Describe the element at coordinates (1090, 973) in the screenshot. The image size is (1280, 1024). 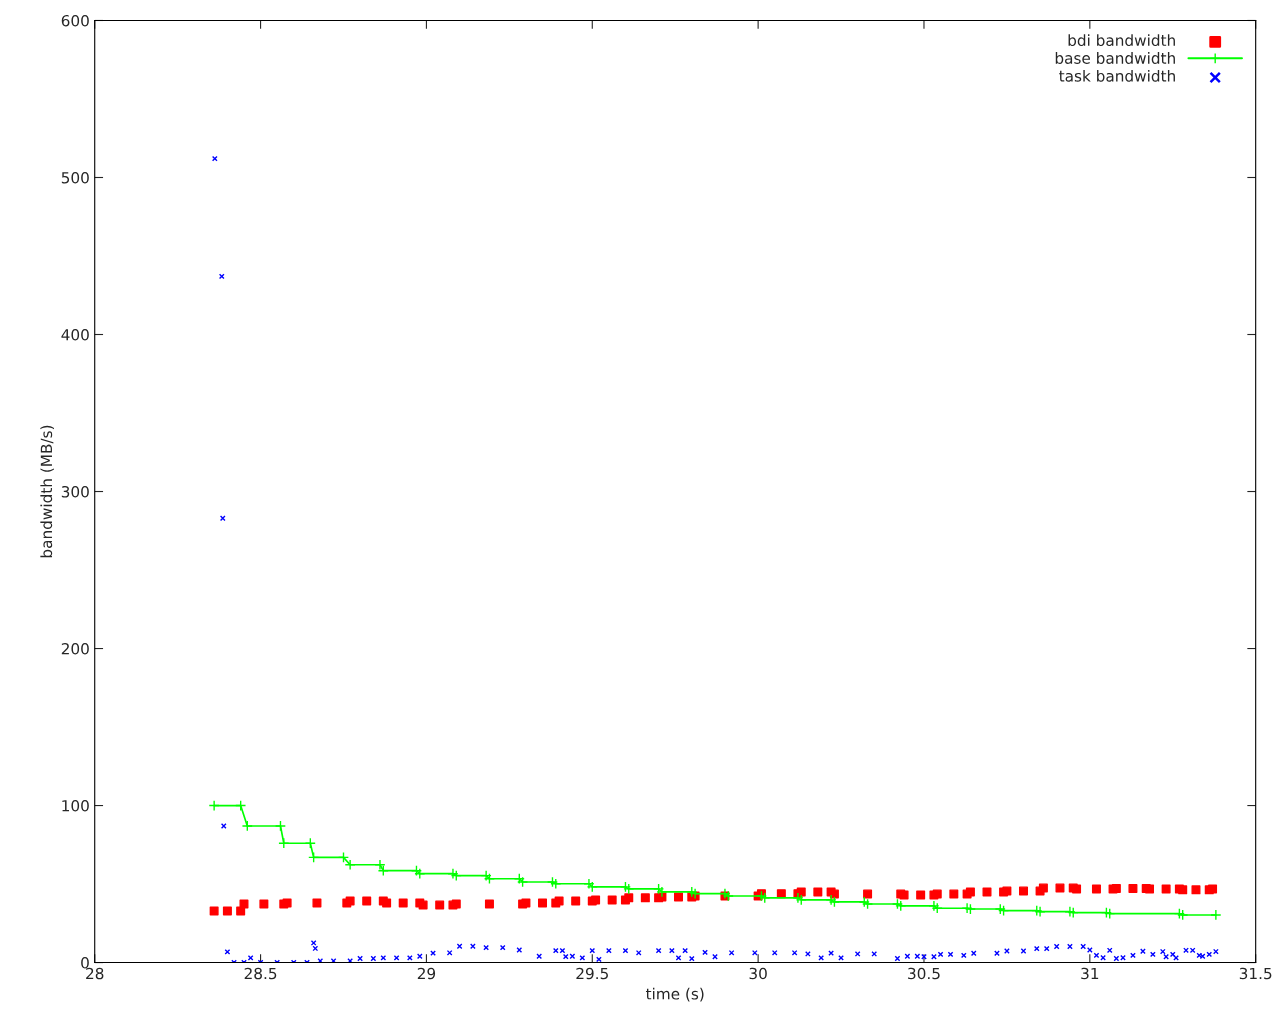
I see `x-tick-label: 31` at that location.